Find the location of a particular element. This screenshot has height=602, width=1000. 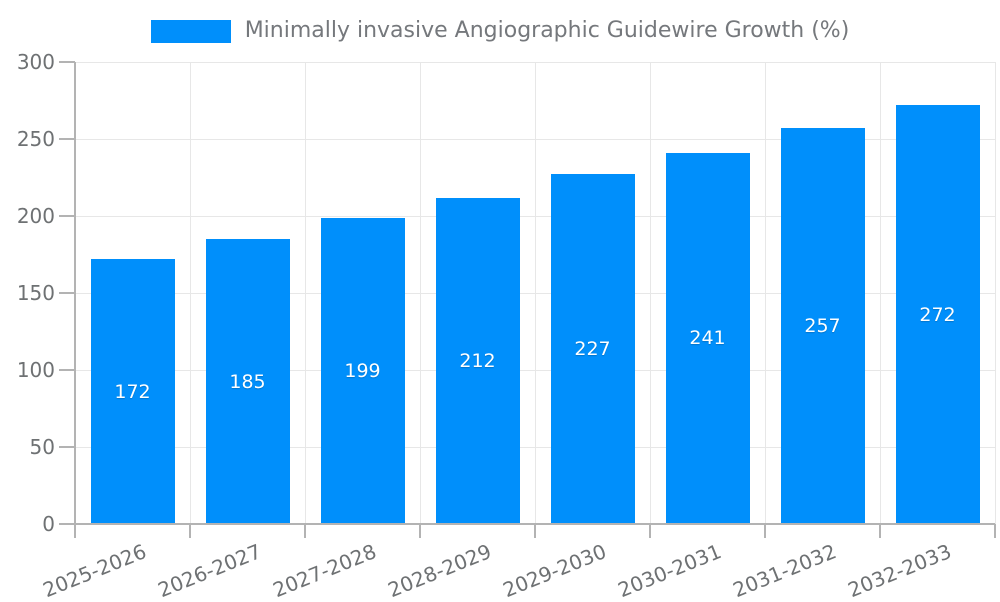

bar-value-label: 199 is located at coordinates (362, 370).